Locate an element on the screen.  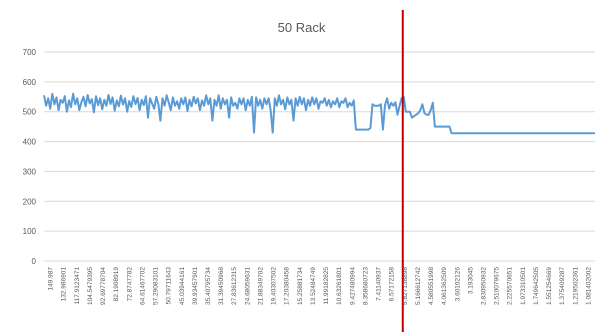
y-tick-label-400: 400 is located at coordinates (30, 142).